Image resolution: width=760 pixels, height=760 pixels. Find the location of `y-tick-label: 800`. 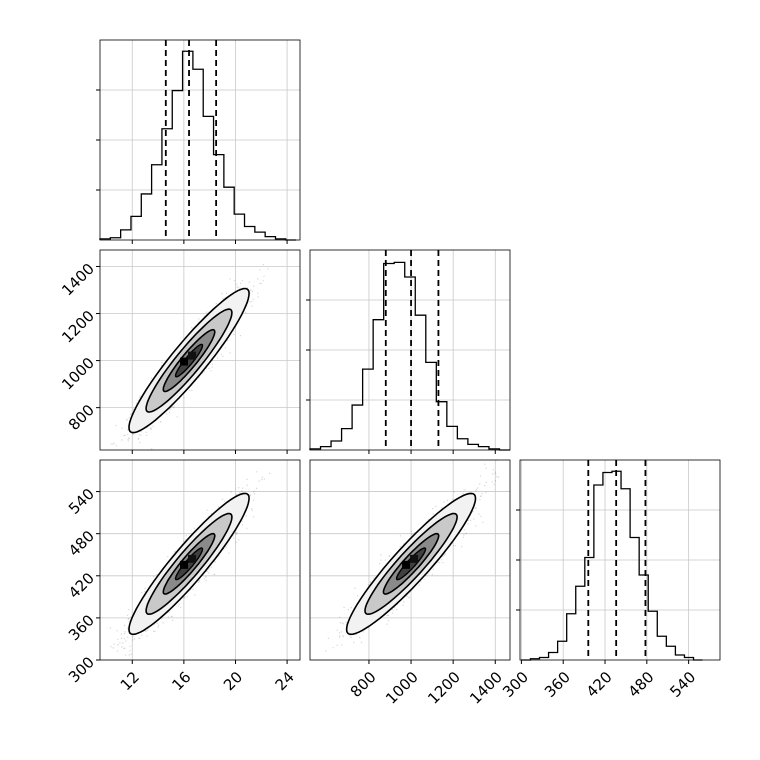

y-tick-label: 800 is located at coordinates (81, 417).